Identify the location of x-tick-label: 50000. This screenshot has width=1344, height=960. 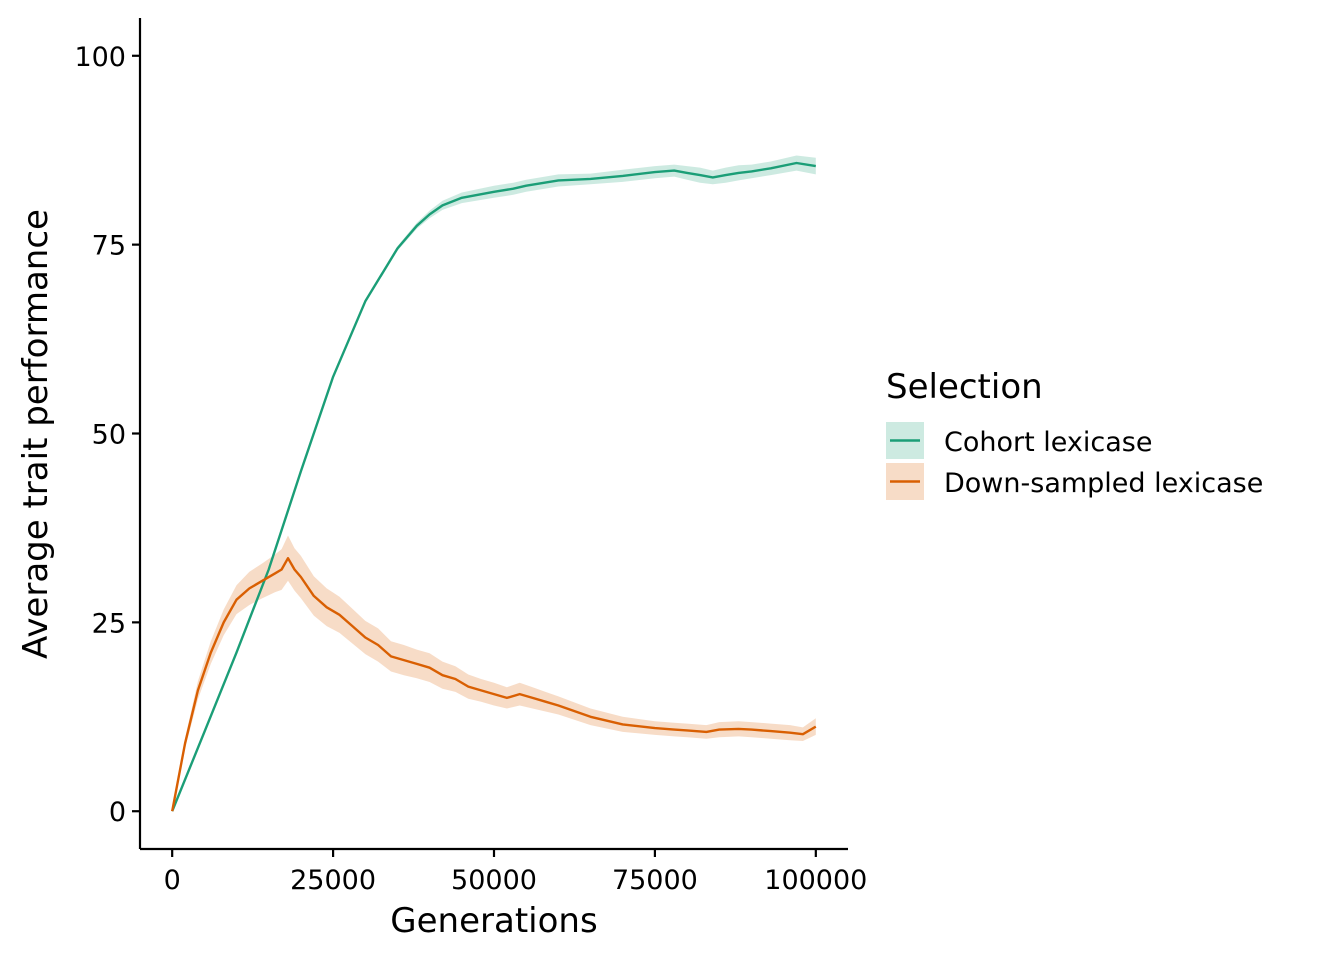
(494, 880).